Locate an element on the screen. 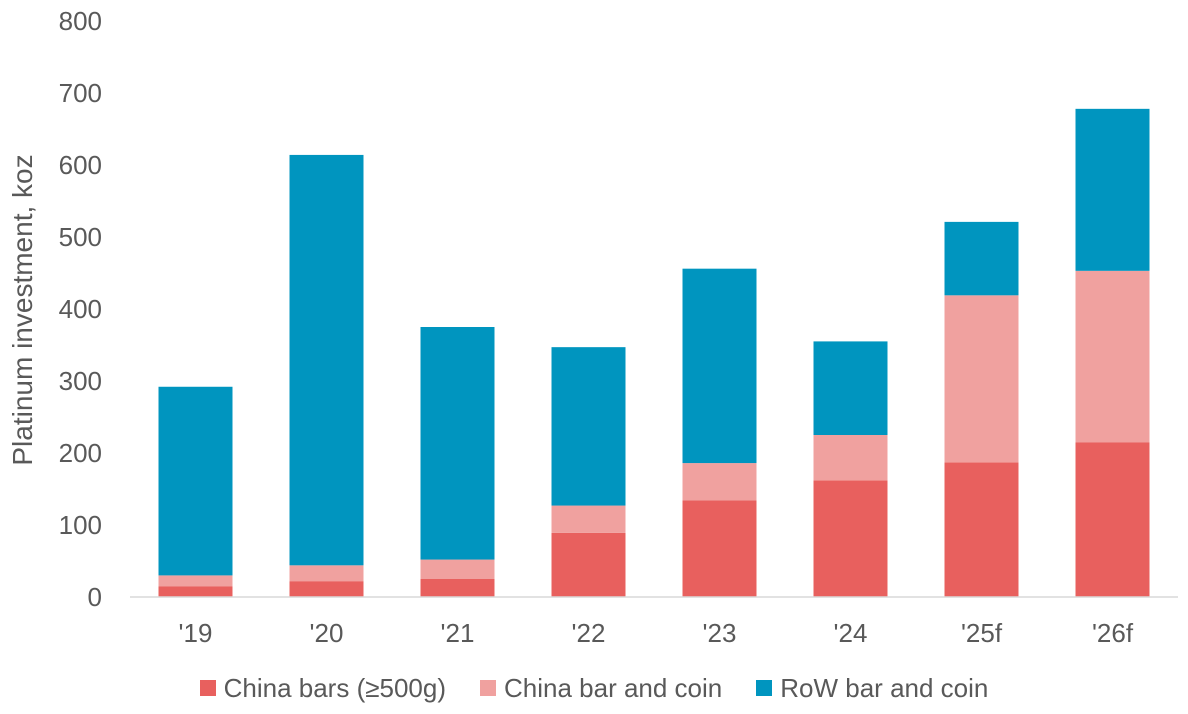  x-tick-label: '21 is located at coordinates (458, 633).